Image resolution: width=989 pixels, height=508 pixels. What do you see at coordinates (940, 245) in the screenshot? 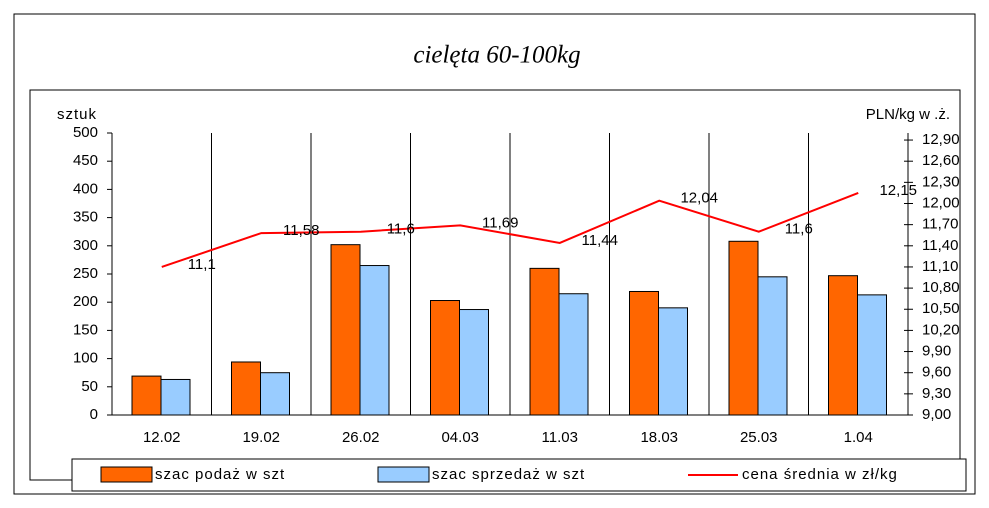
I see `y2-tick-label: 11,40` at bounding box center [940, 245].